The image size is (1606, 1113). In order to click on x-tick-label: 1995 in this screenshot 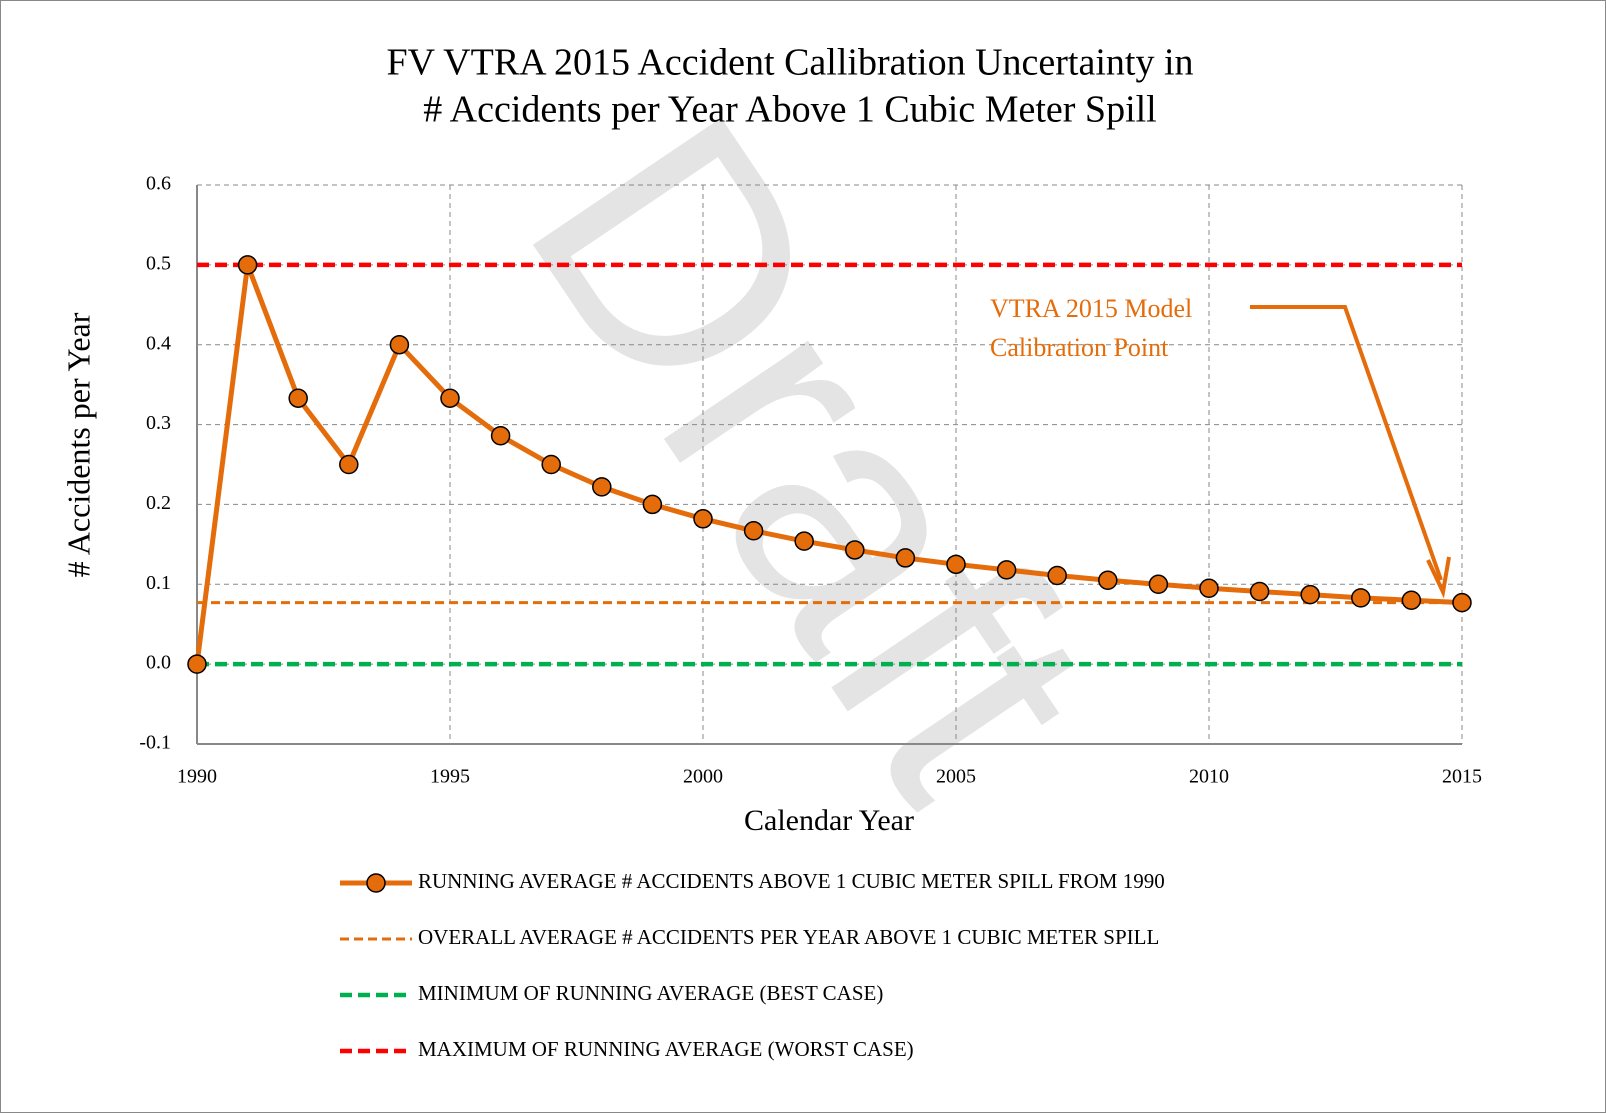, I will do `click(450, 777)`.